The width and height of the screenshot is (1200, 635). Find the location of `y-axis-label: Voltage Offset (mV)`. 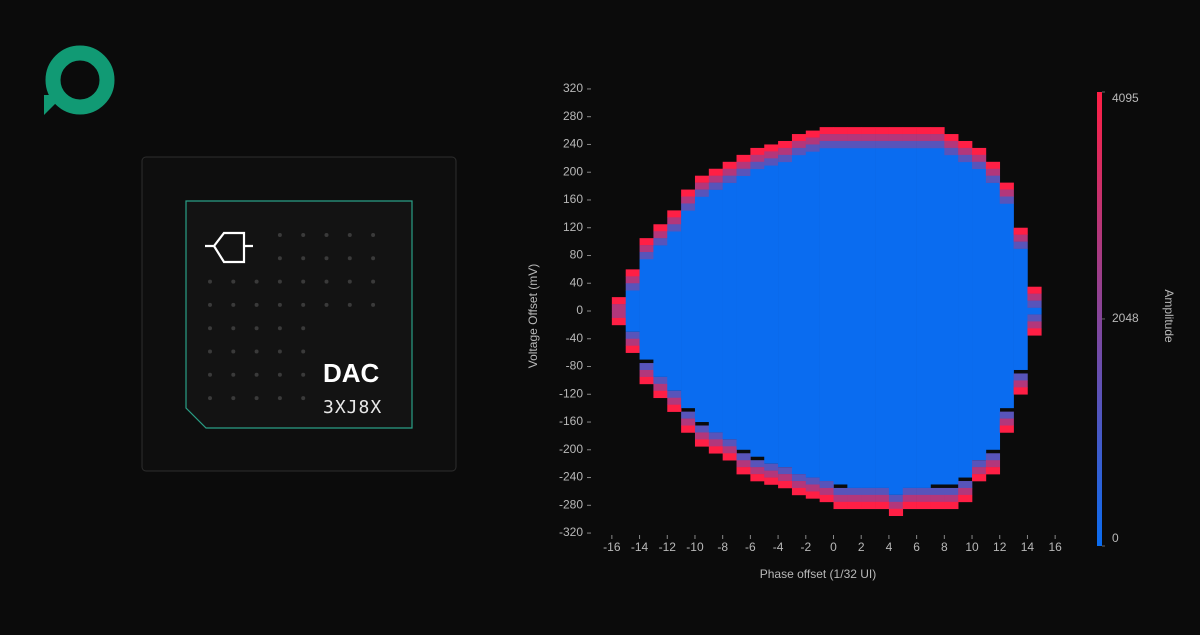

y-axis-label: Voltage Offset (mV) is located at coordinates (533, 316).